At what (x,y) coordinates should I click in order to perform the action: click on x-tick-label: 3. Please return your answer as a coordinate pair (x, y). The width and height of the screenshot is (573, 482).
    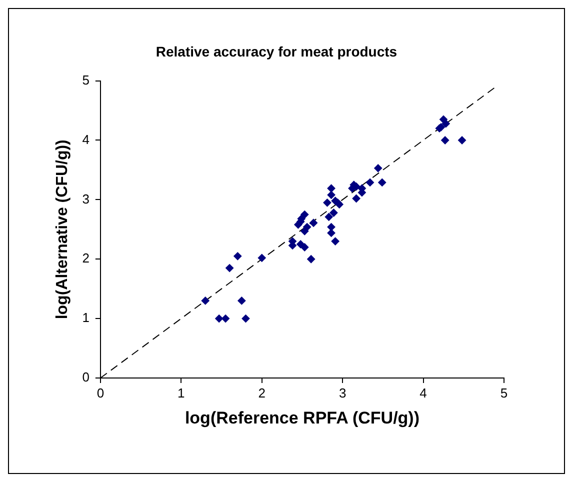
    Looking at the image, I should click on (342, 392).